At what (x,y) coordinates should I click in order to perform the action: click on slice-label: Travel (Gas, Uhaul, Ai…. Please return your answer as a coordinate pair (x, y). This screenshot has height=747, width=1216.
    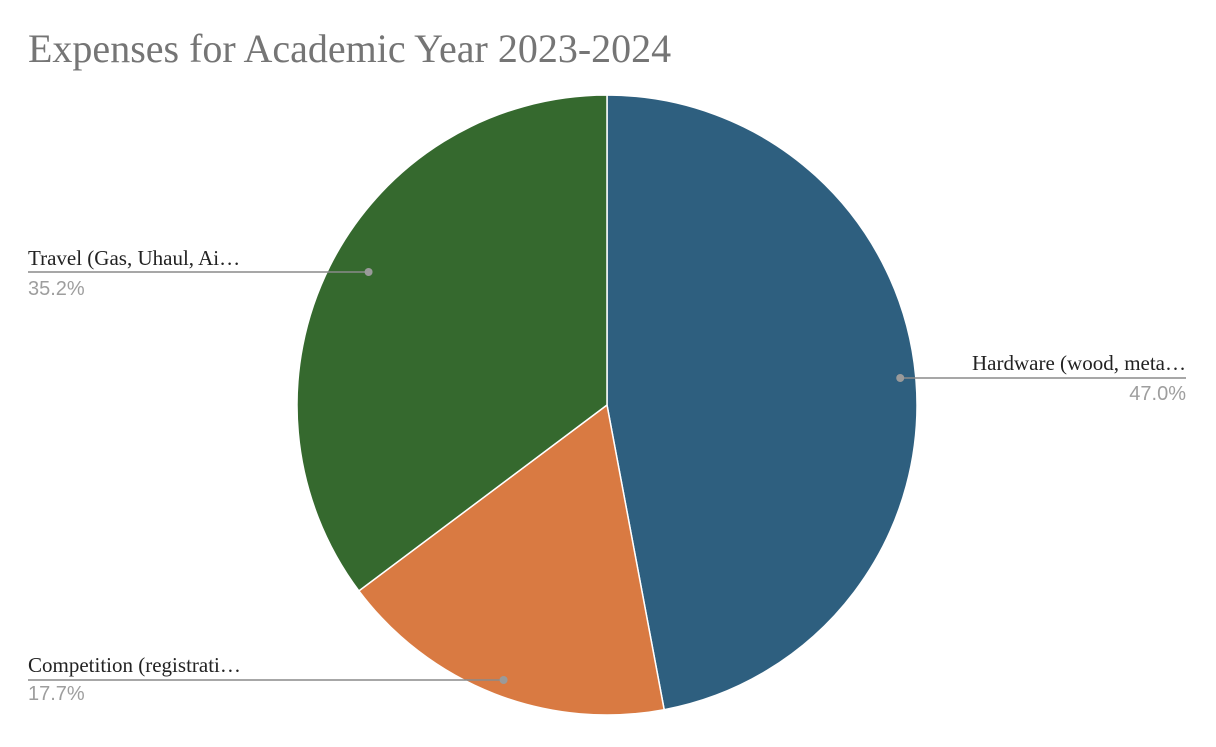
    Looking at the image, I should click on (134, 258).